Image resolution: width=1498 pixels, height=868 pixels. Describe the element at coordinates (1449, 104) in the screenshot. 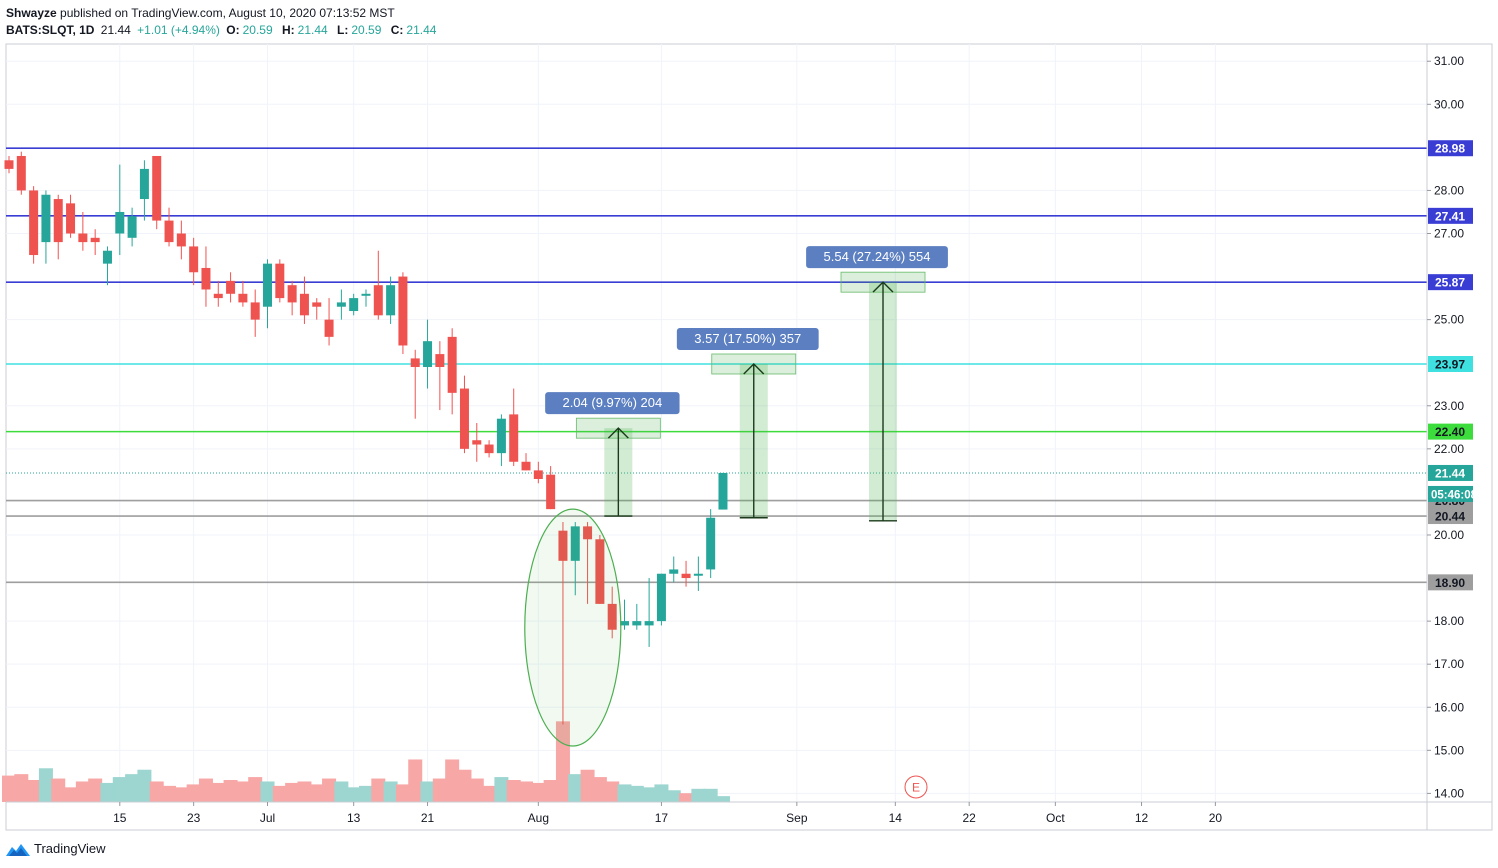

I see `y-tick-label: 30.00` at that location.